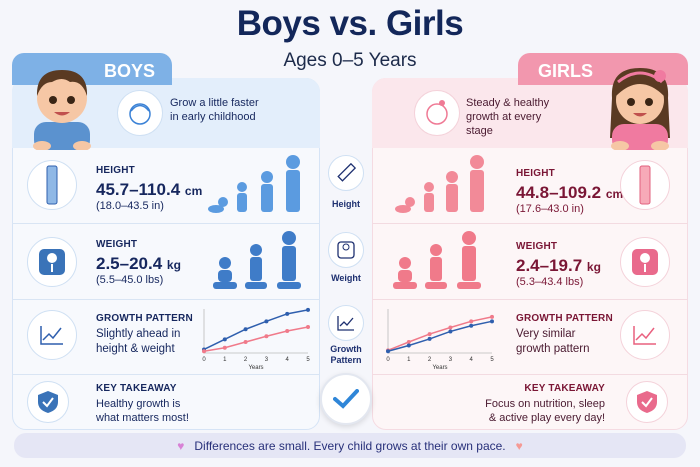 The height and width of the screenshot is (467, 700). Describe the element at coordinates (214, 110) in the screenshot. I see `boys-tagline: Grow a little faster in early childhood` at that location.